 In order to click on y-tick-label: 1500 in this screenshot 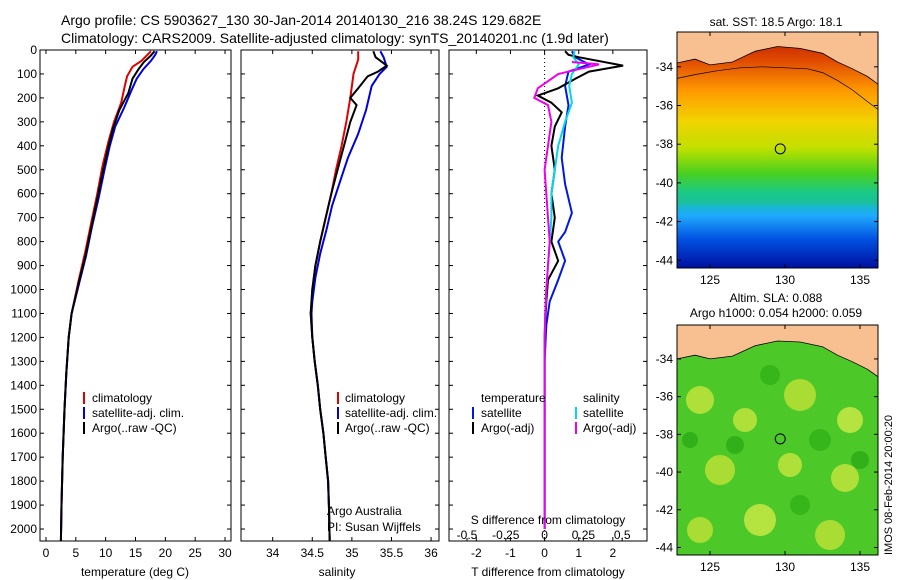, I will do `click(23, 409)`.